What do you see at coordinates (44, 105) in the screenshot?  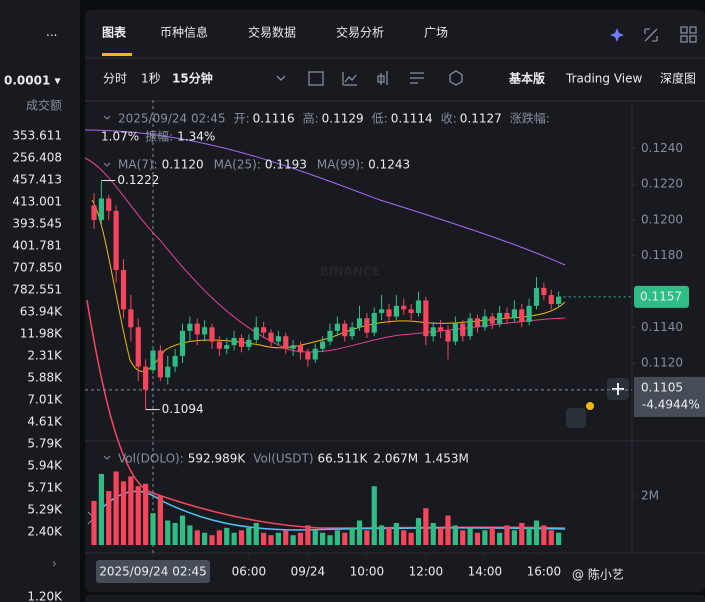 I see `column-header: 成交额` at bounding box center [44, 105].